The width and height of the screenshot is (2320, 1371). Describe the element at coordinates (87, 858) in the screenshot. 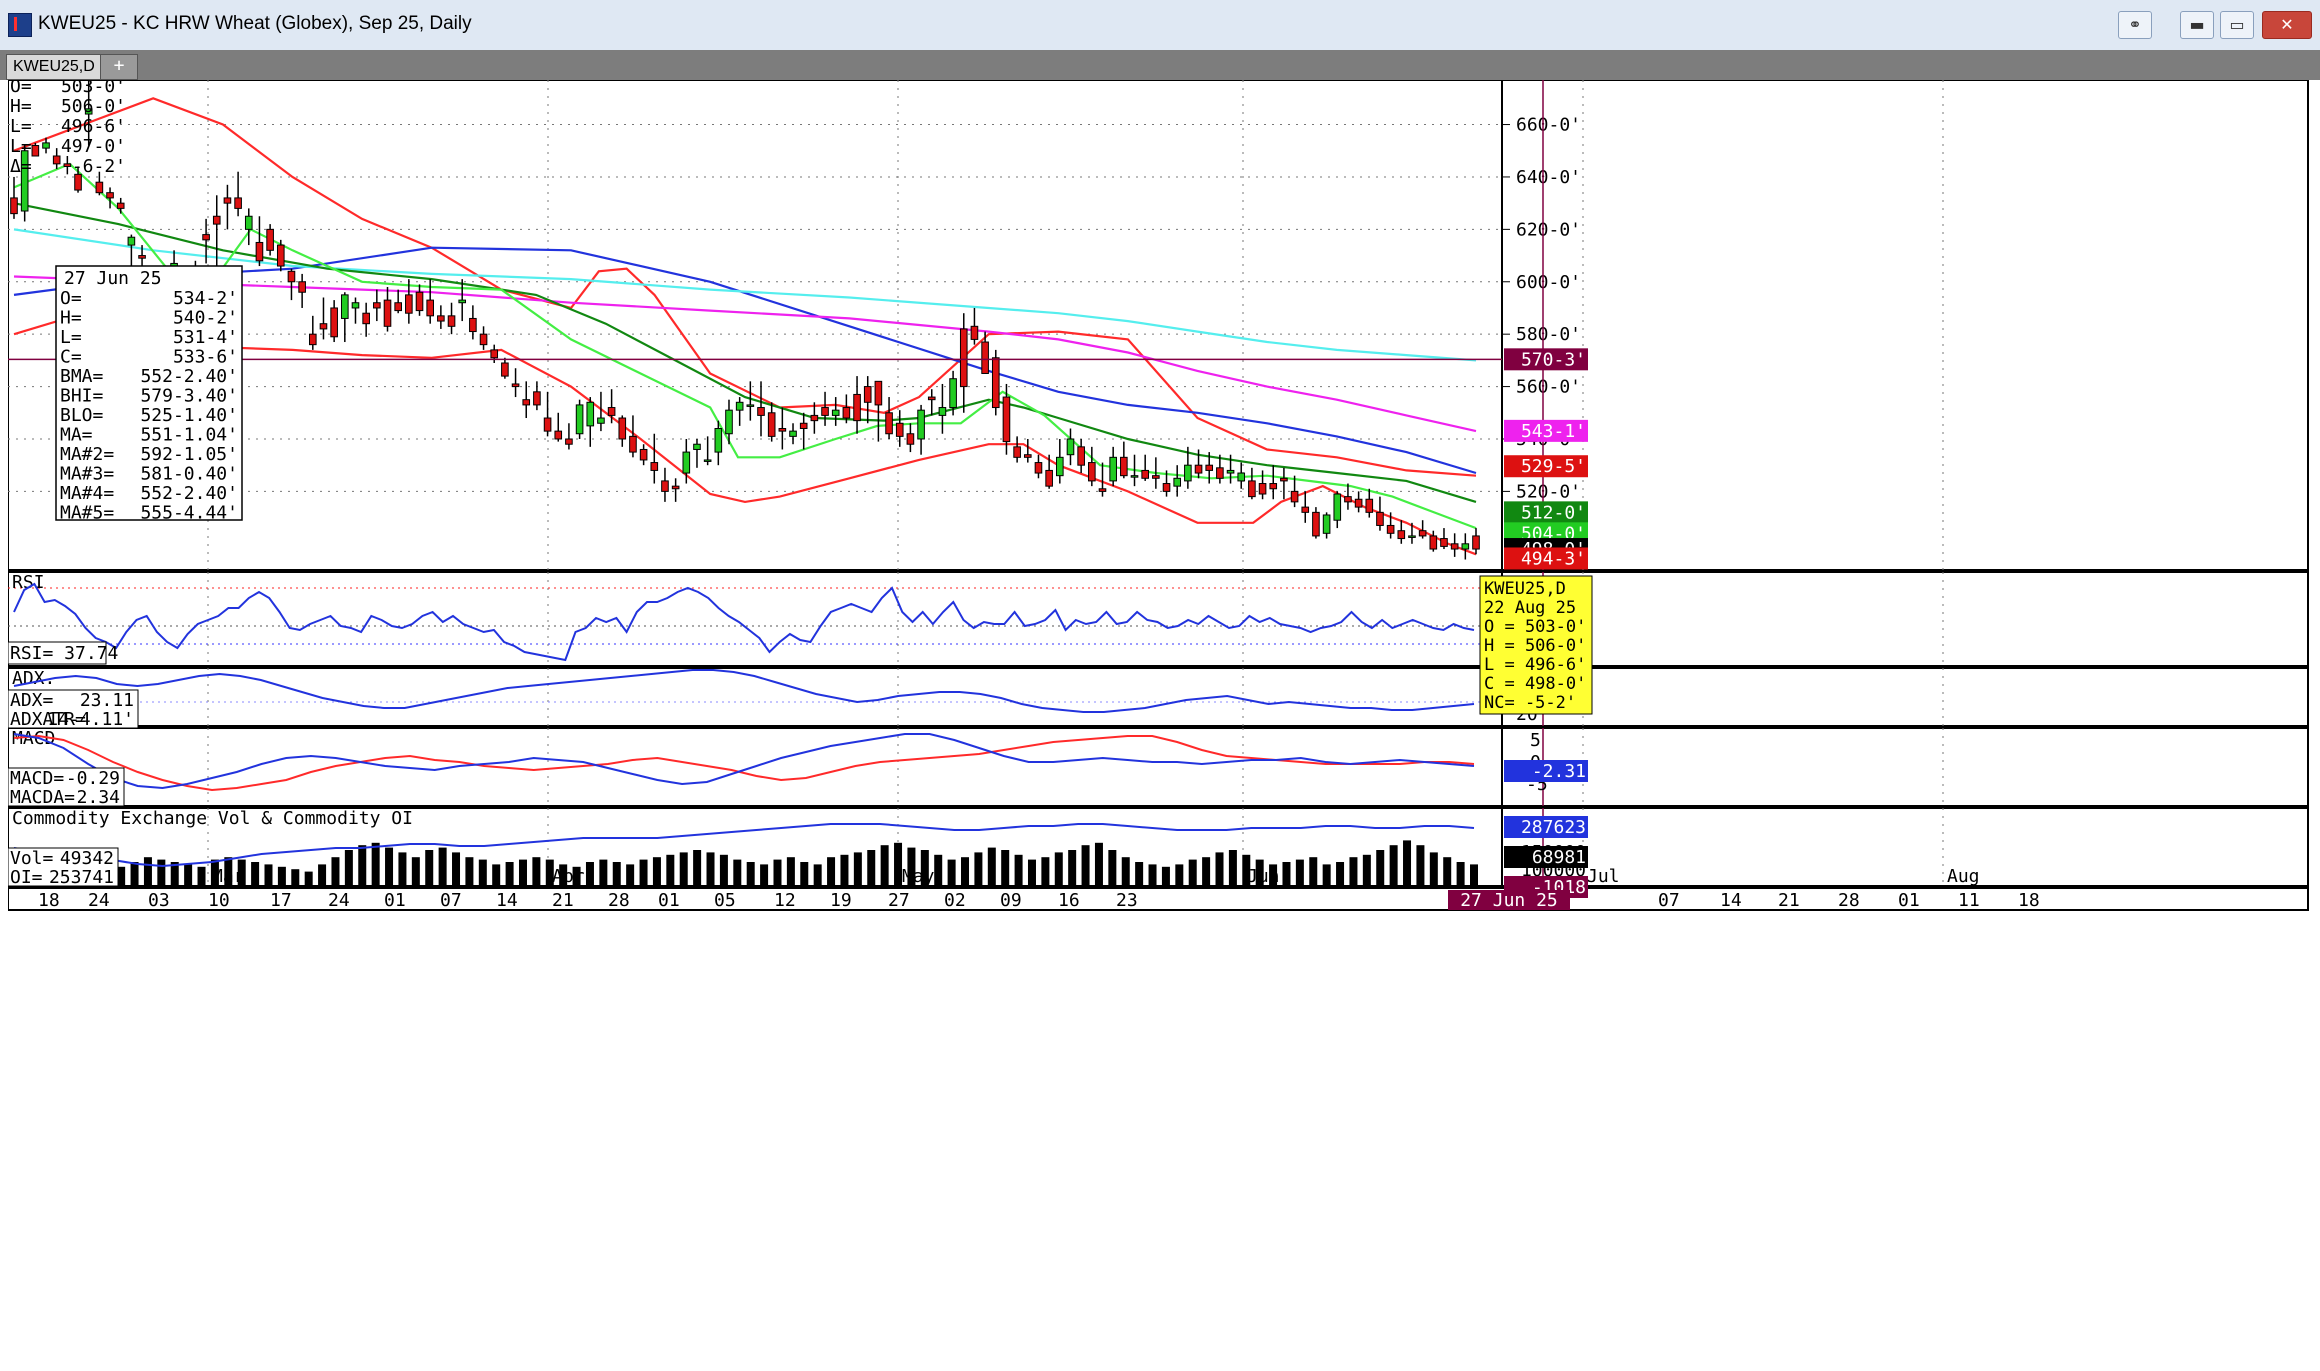

I see `volume-field-value: 49342` at that location.